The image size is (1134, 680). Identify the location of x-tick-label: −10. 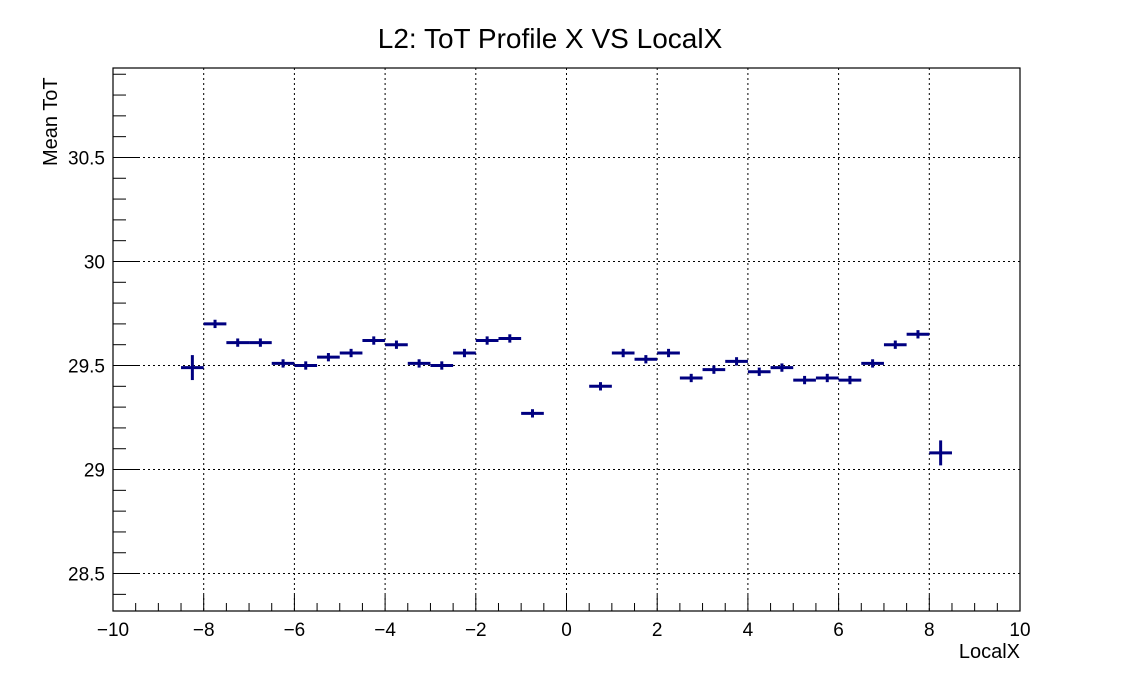
(113, 630).